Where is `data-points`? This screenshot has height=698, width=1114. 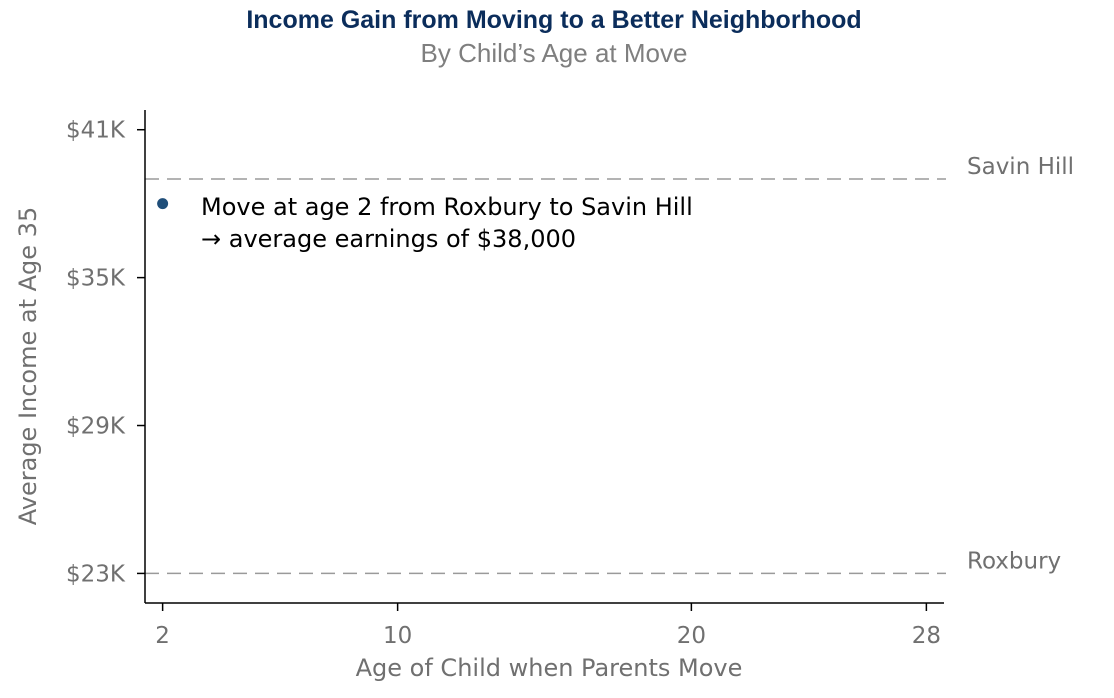 data-points is located at coordinates (163, 204).